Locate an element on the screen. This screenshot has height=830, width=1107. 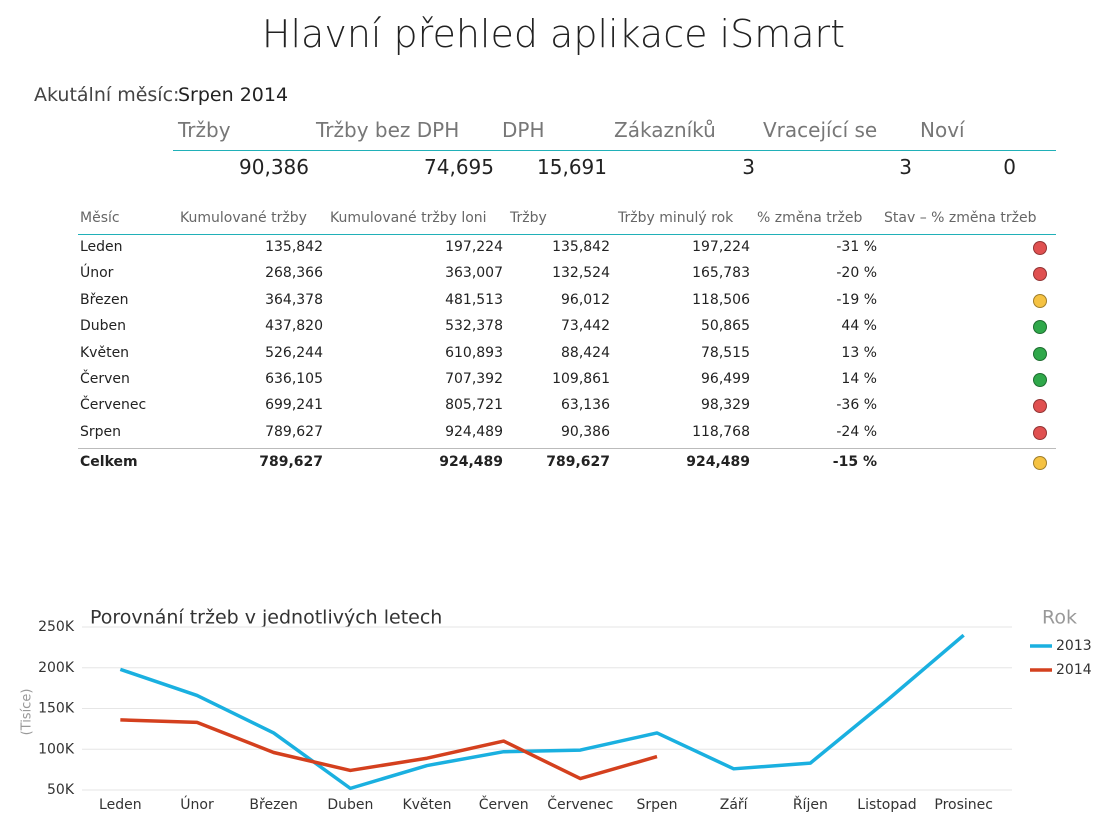
row-label: Duben is located at coordinates (103, 326).